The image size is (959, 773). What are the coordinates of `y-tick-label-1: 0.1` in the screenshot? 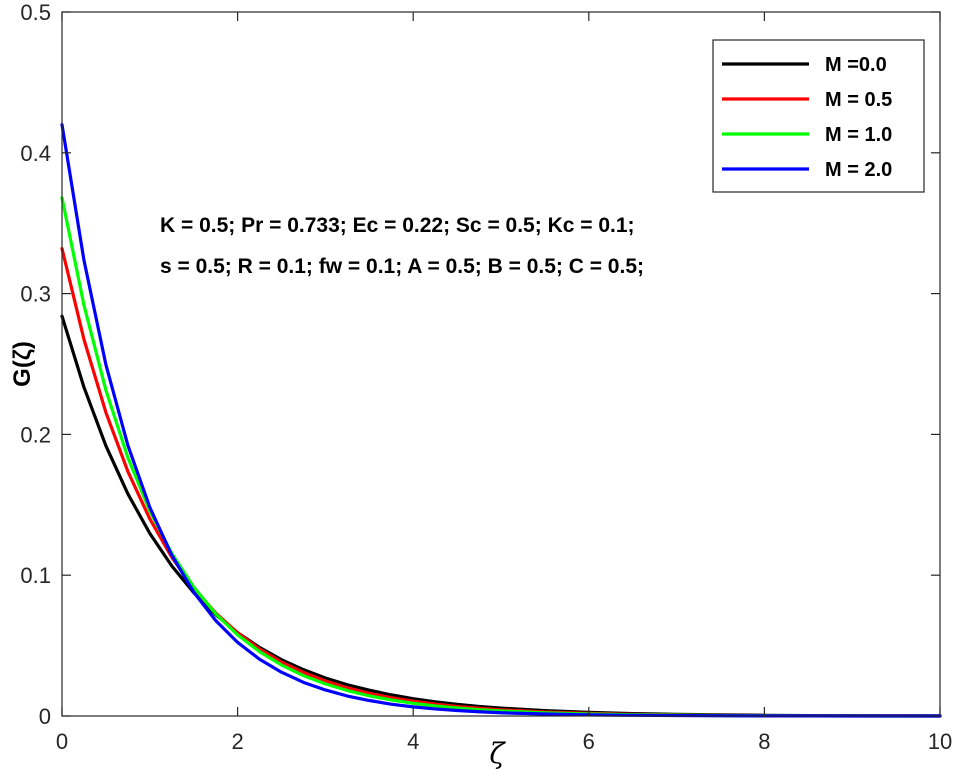 It's located at (35, 575).